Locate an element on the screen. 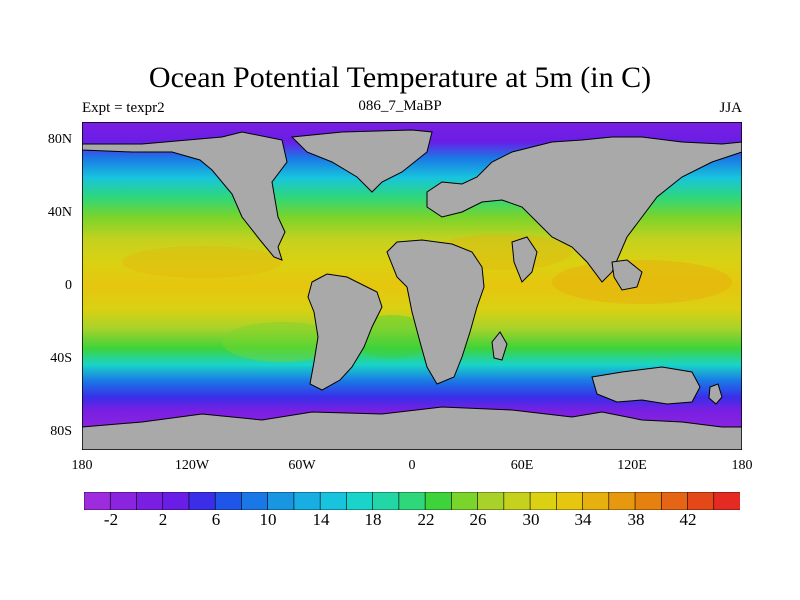  land-australia is located at coordinates (646, 385).